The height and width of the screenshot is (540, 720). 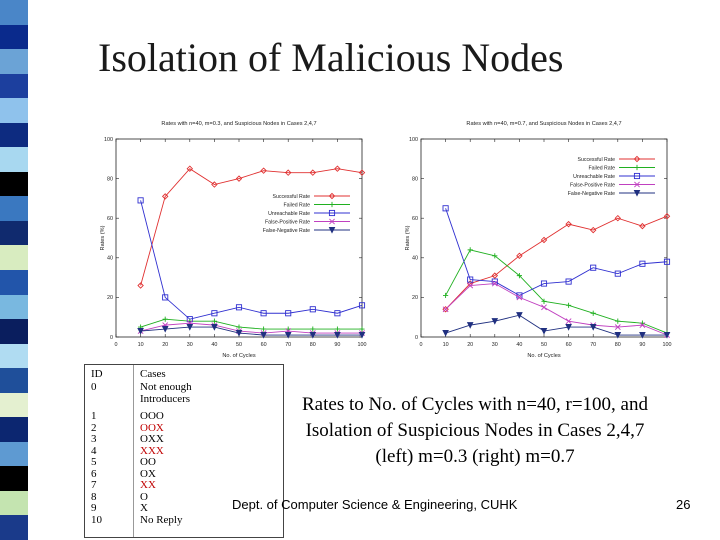 What do you see at coordinates (519, 345) in the screenshot?
I see `x-tick-label: 40` at bounding box center [519, 345].